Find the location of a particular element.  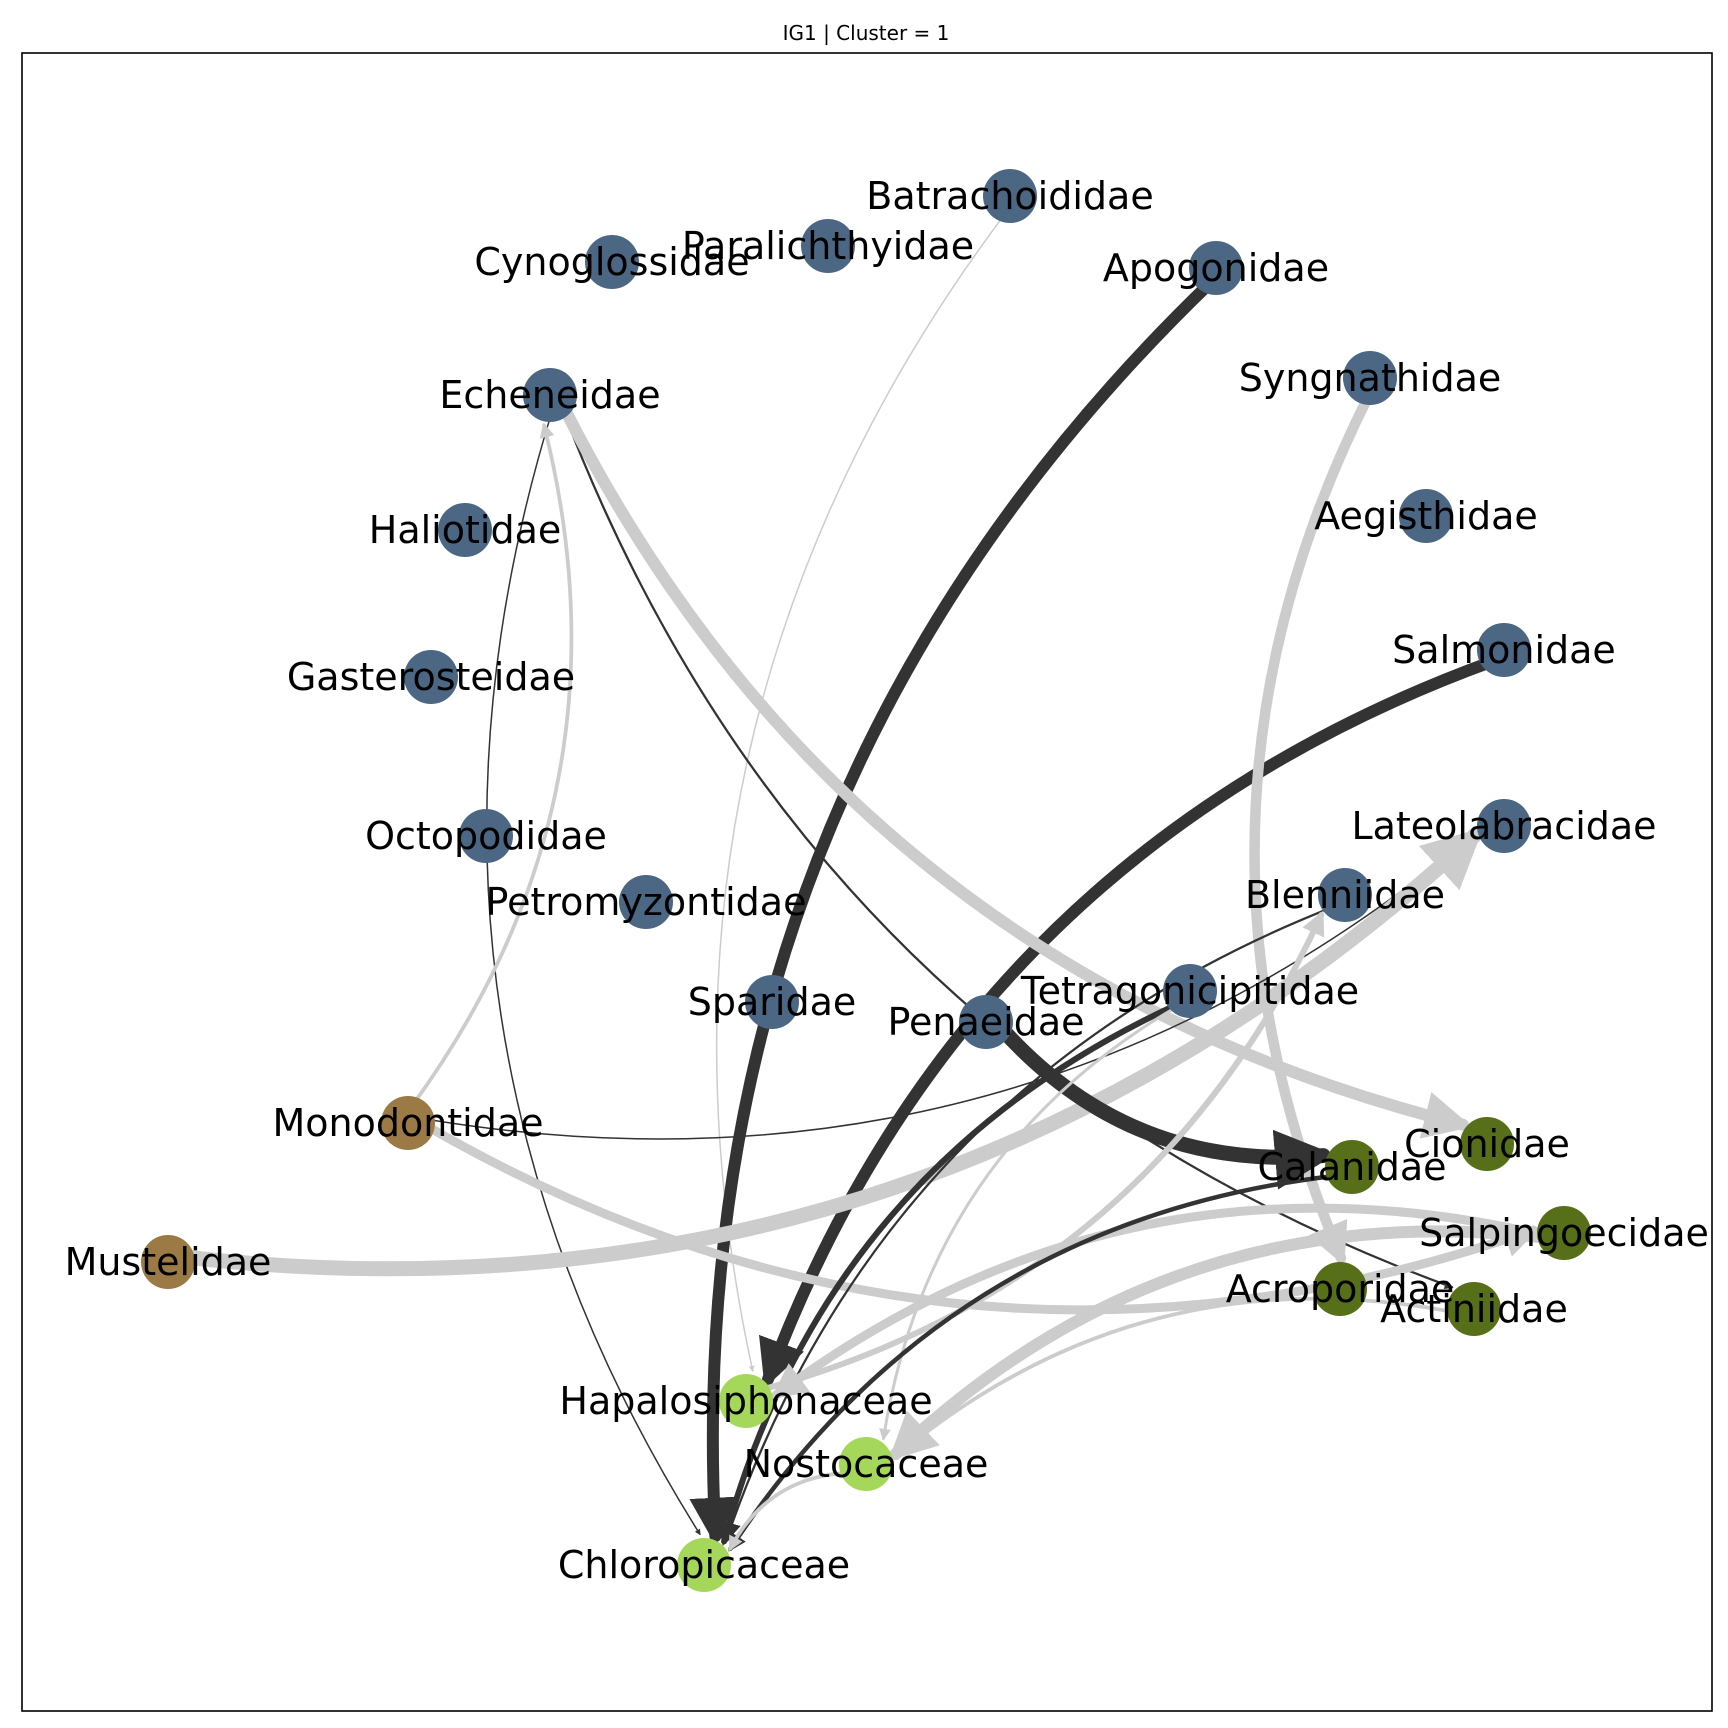

node-label-penaeidae: Penaeidae is located at coordinates (985, 1022).